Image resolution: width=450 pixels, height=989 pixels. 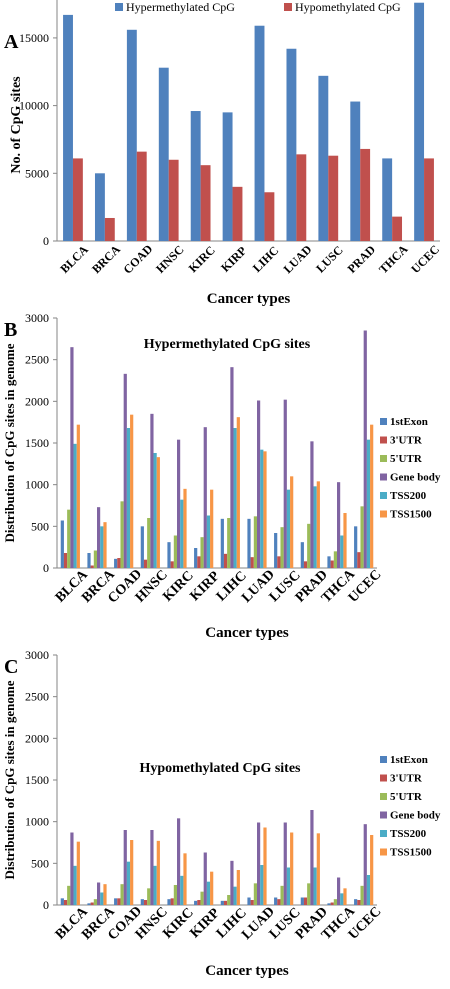 I want to click on bar-3-utr-kirp, so click(x=199, y=562).